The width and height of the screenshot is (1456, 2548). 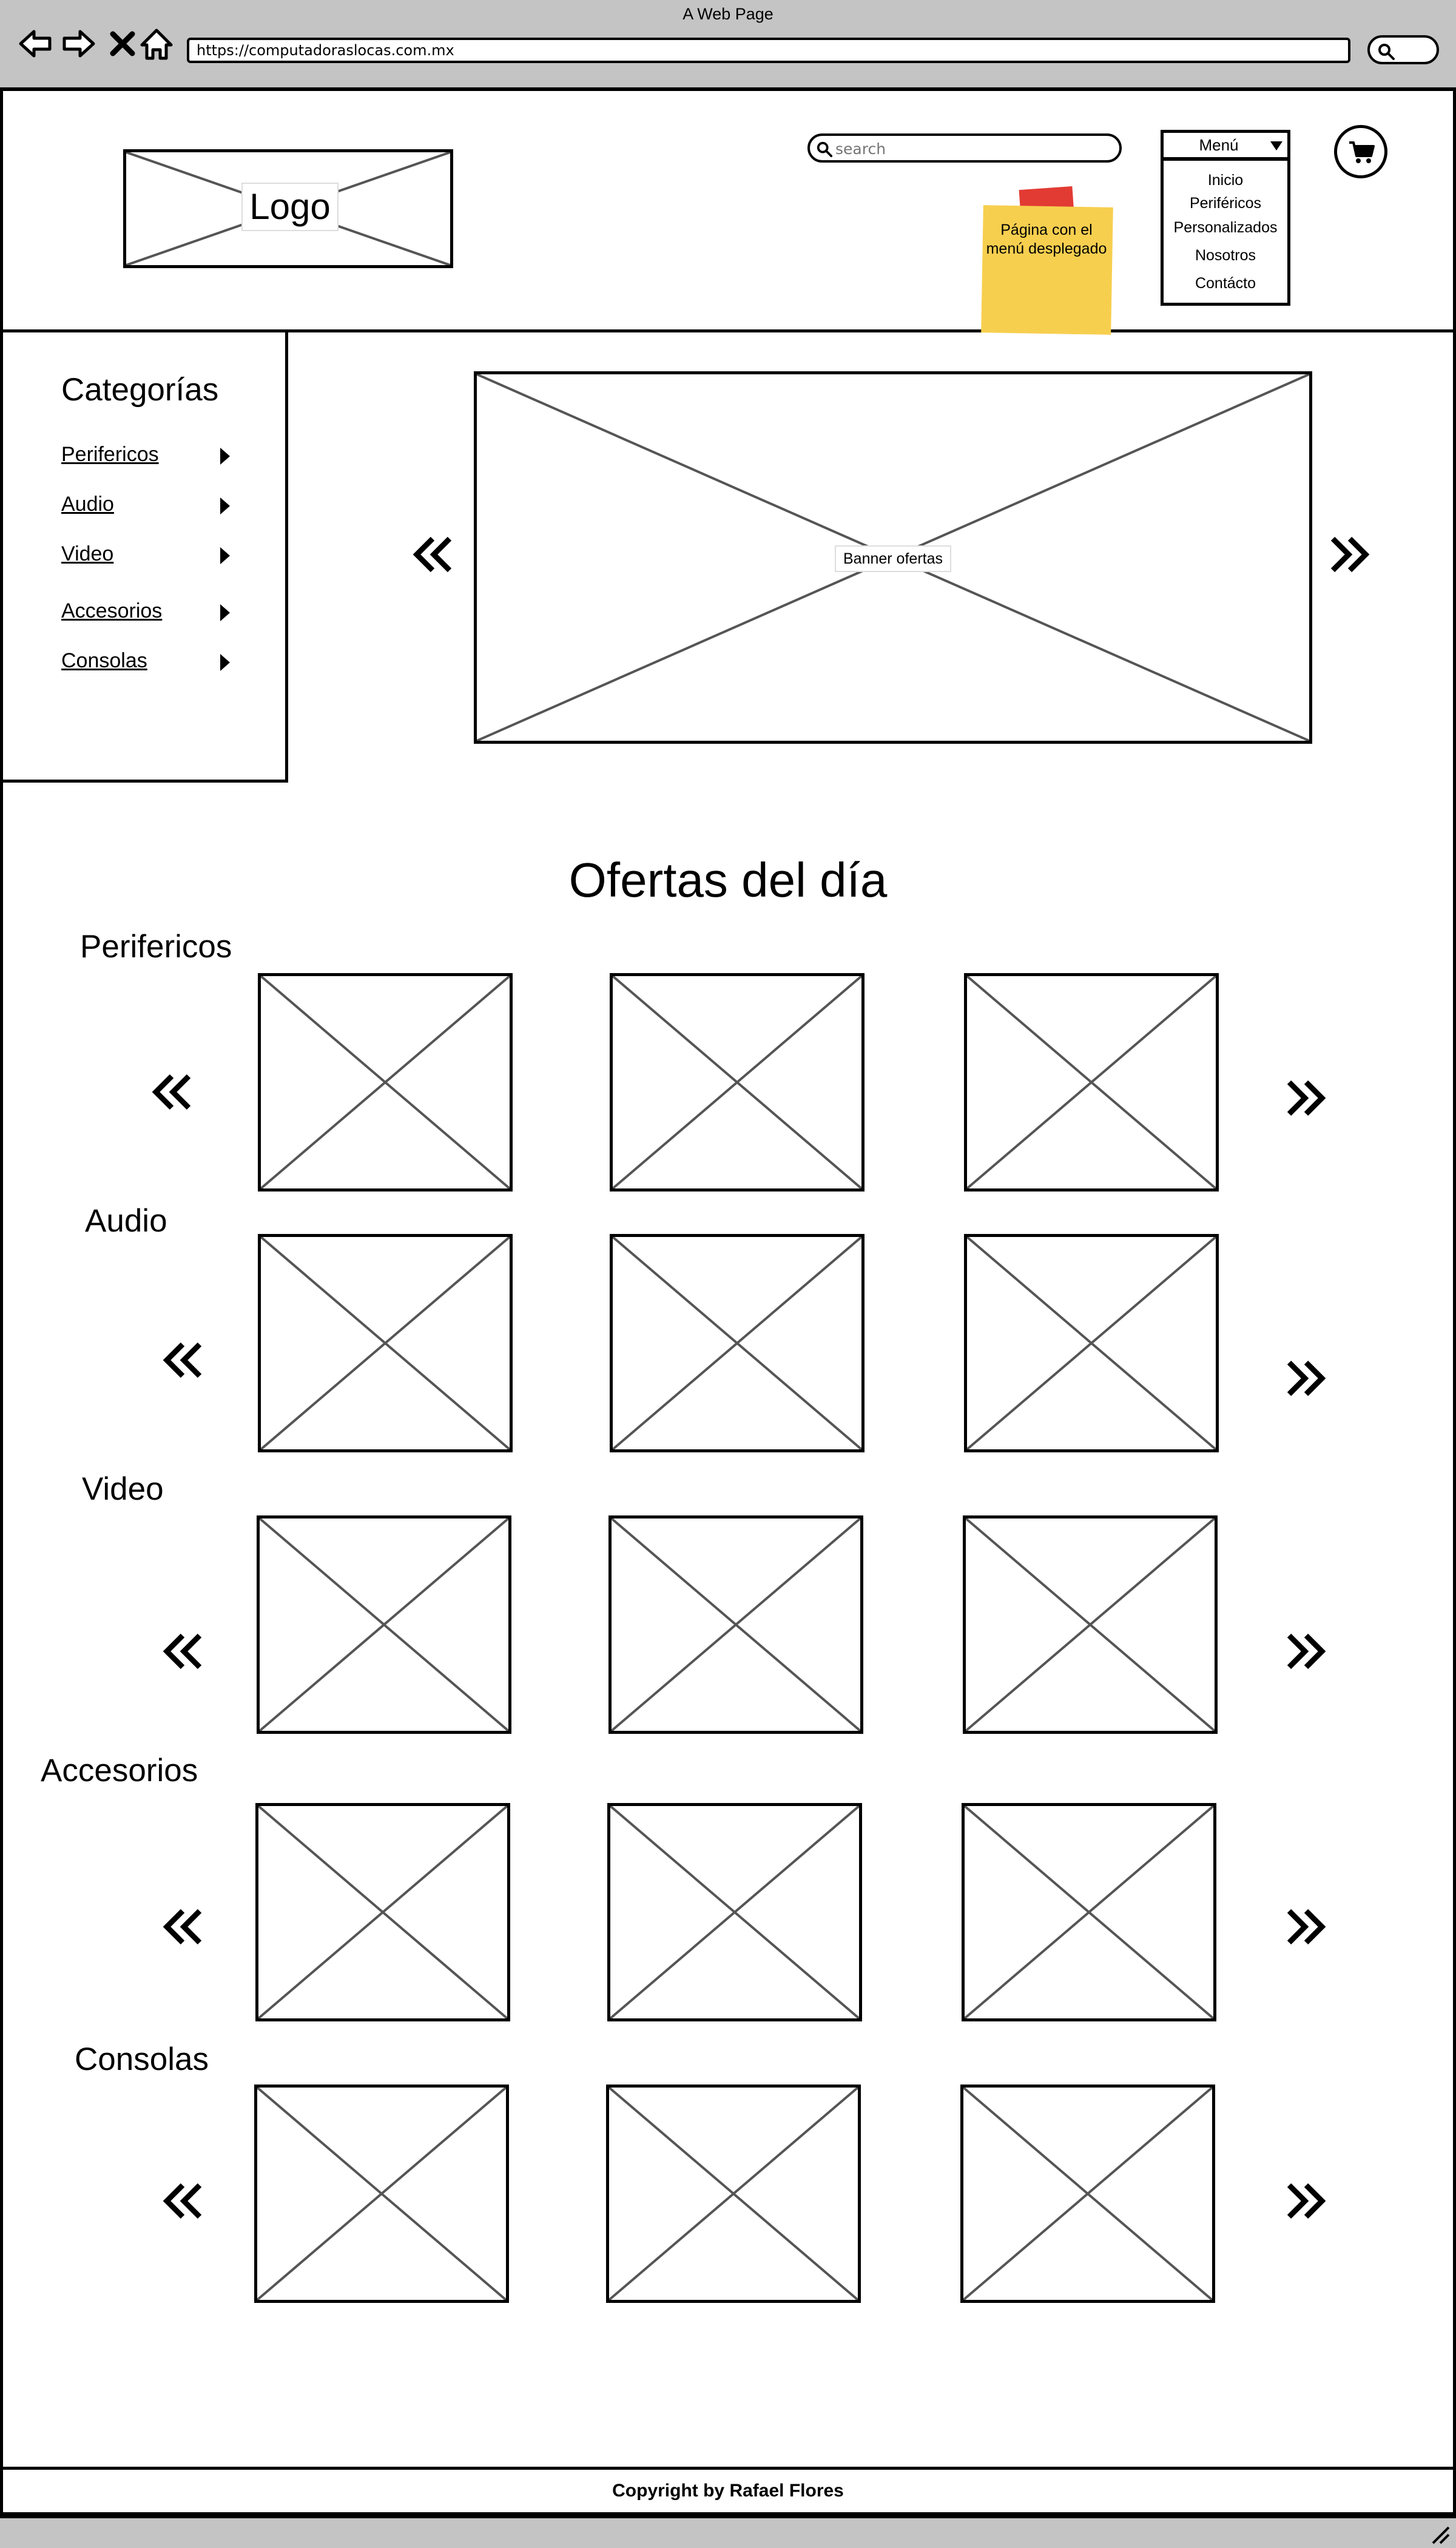 I want to click on forward-icon, so click(x=78, y=44).